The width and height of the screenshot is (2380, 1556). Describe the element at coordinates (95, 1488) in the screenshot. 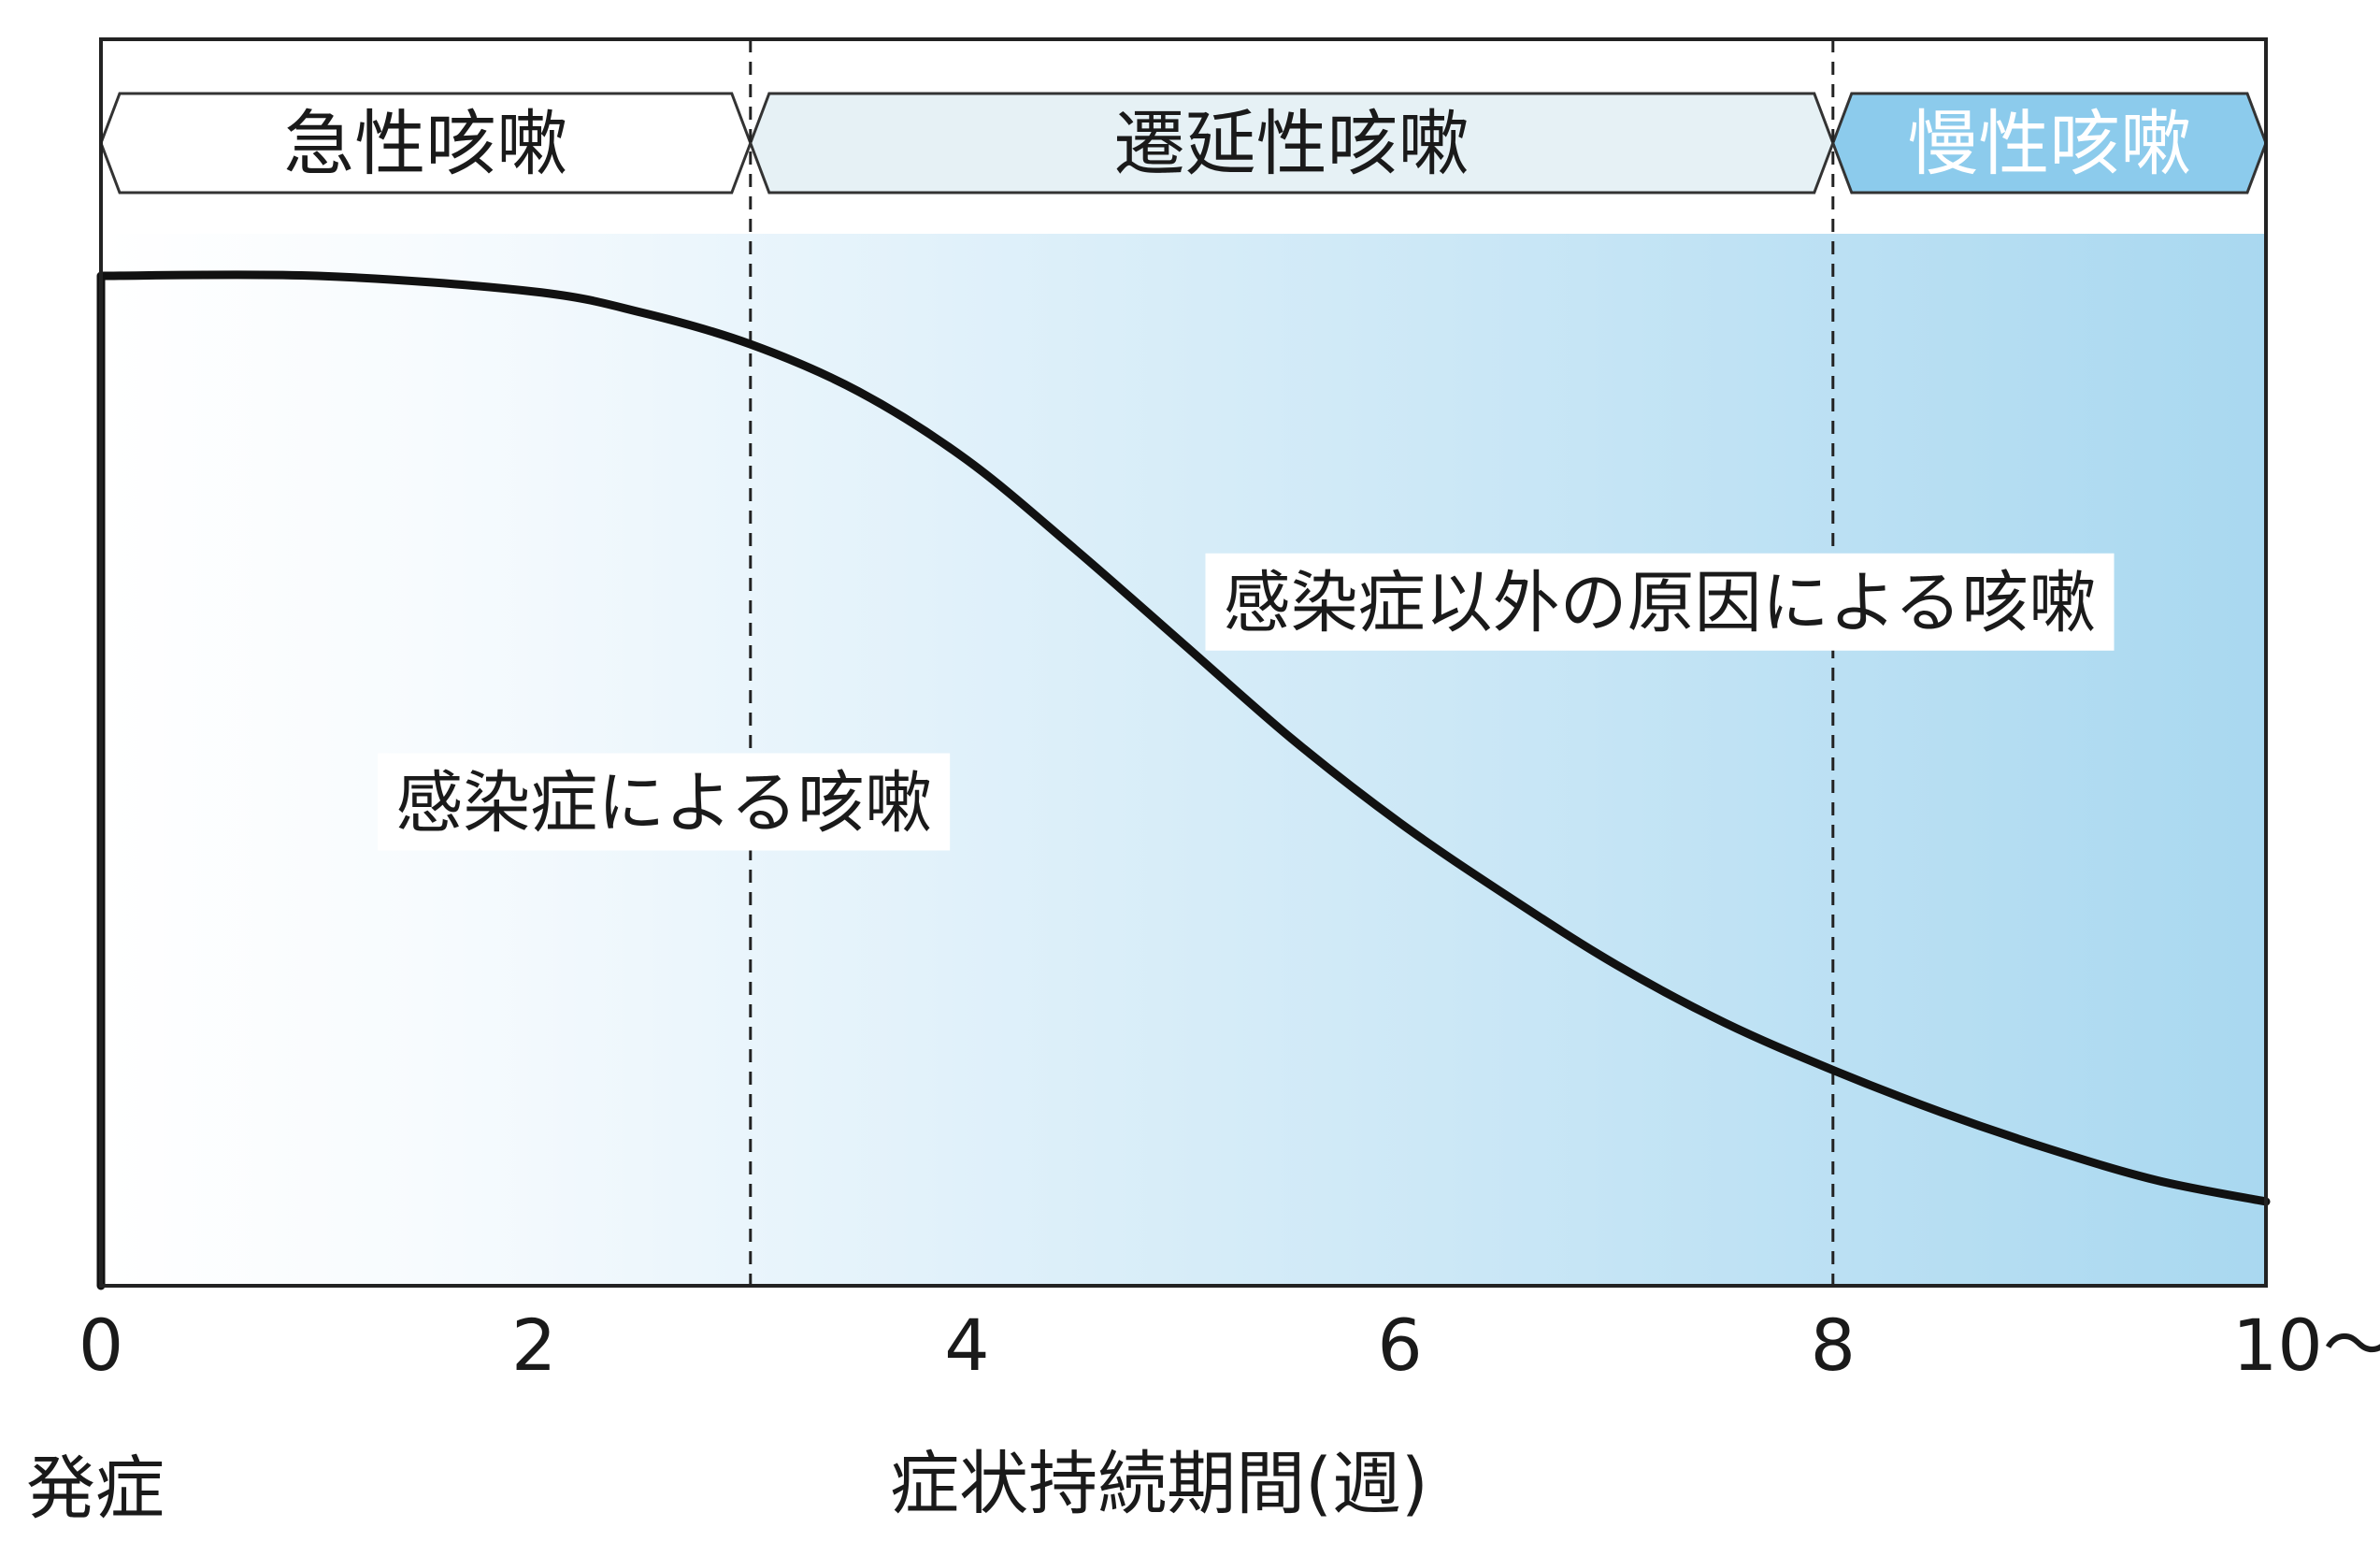

I see `x-origin-label: 発症` at that location.